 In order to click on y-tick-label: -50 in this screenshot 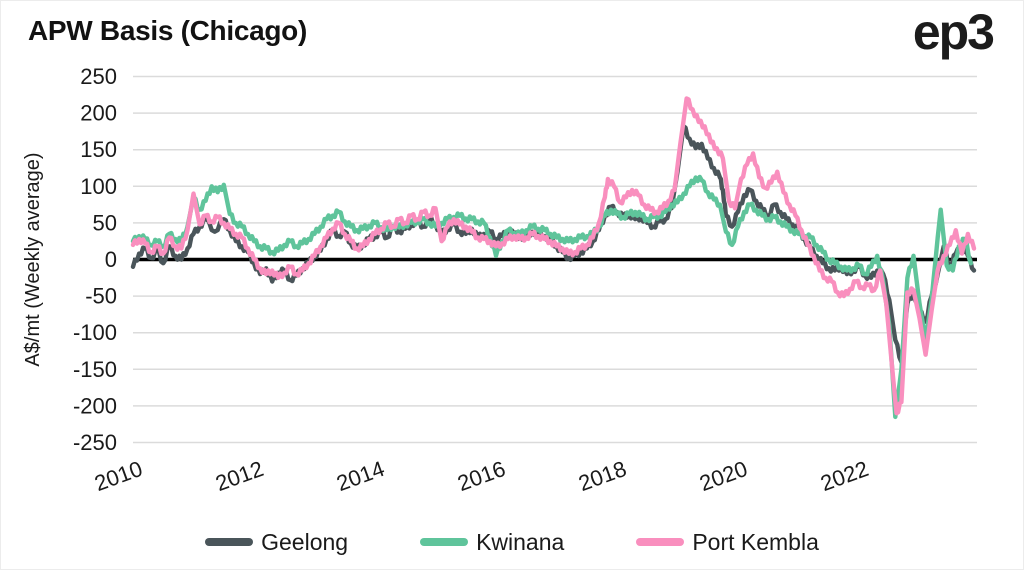, I will do `click(101, 296)`.